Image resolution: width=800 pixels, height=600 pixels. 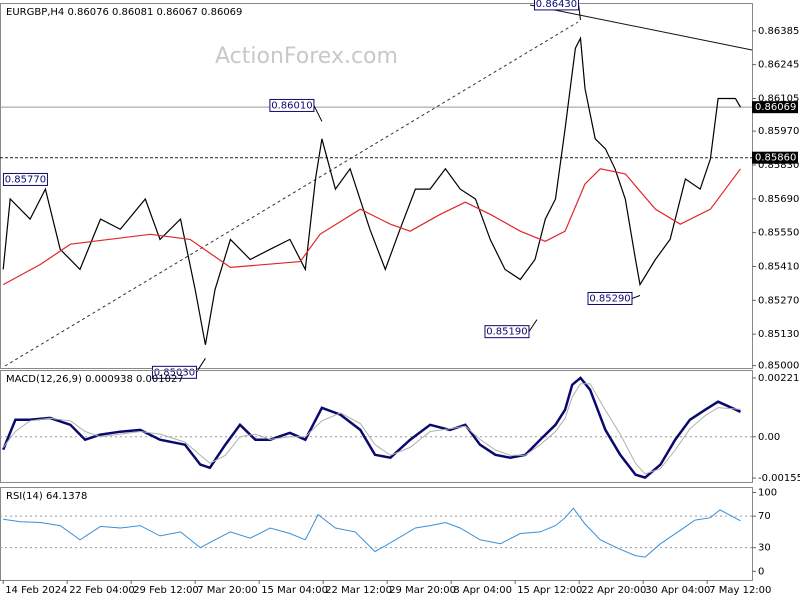 I want to click on y-tick-label: 0.85550, so click(x=778, y=233).